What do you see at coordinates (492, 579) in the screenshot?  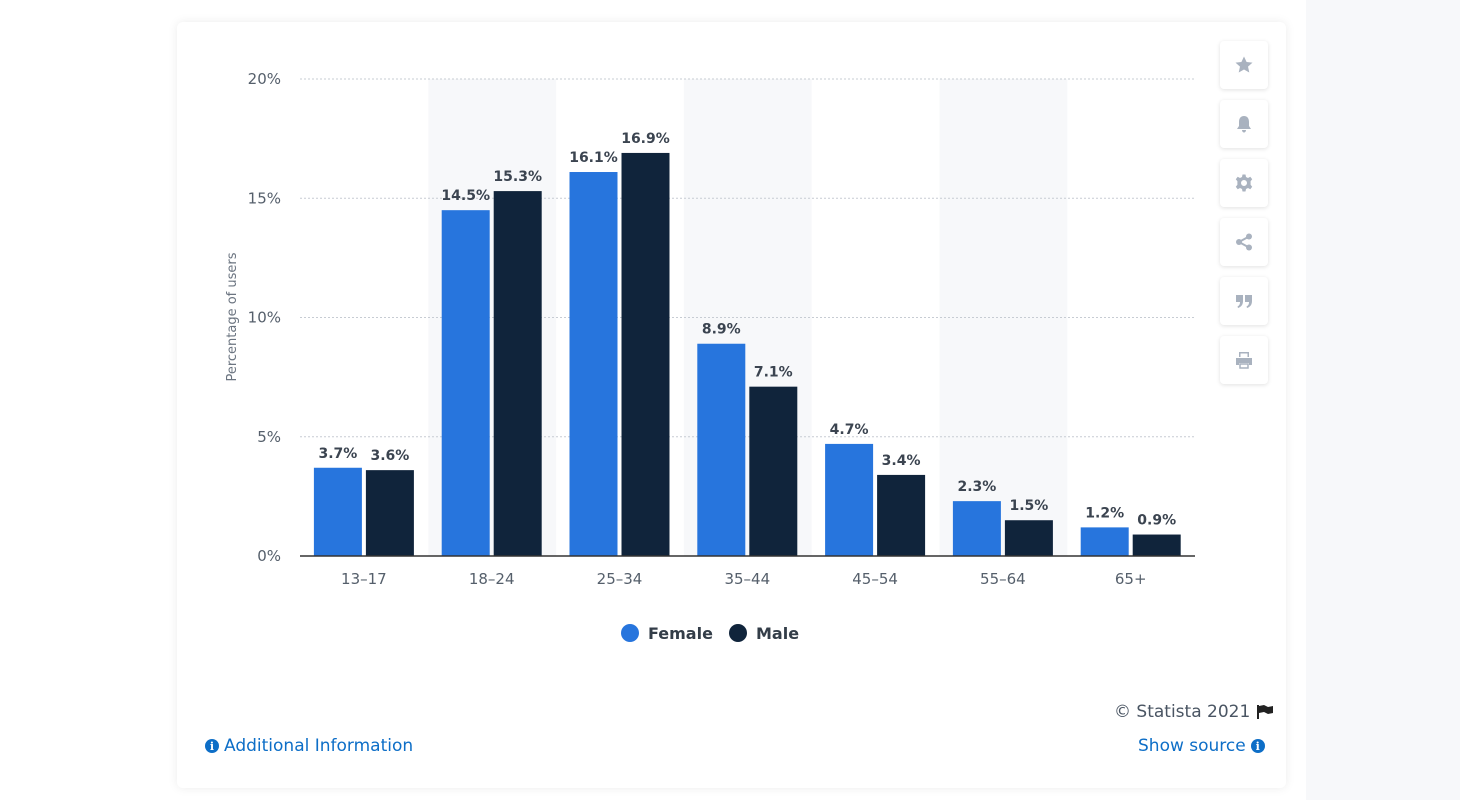 I see `x-tick-label: 18–24` at bounding box center [492, 579].